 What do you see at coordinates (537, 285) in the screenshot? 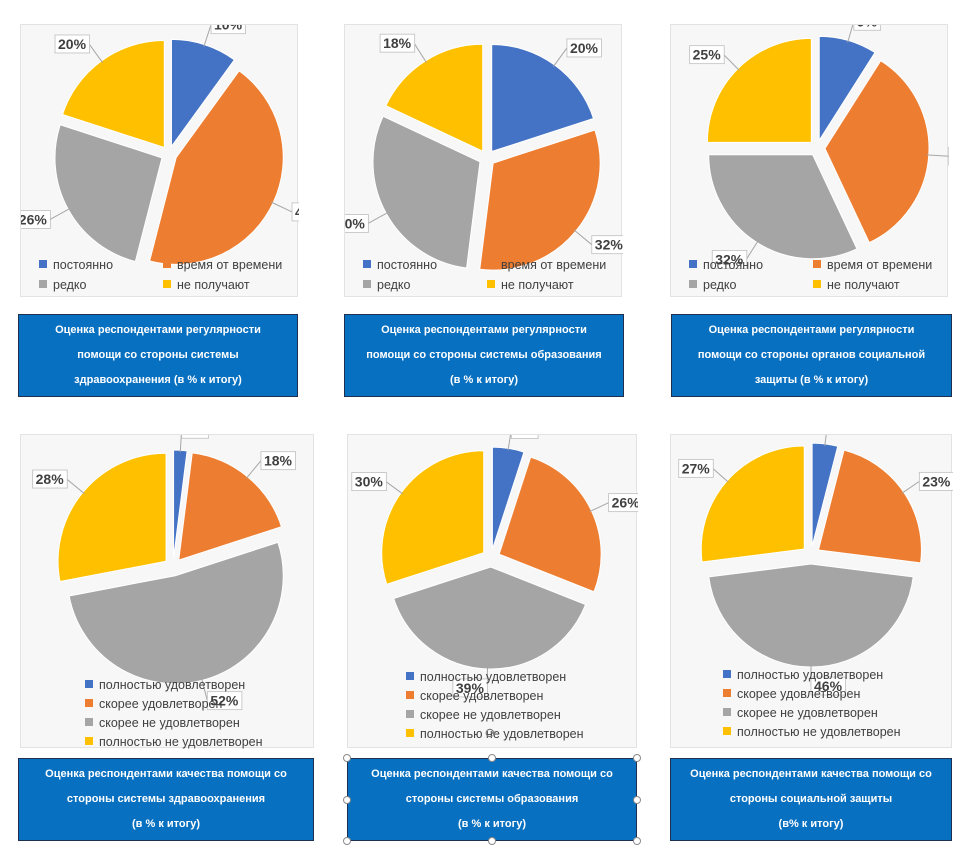
I see `legend-label-4: не получают` at bounding box center [537, 285].